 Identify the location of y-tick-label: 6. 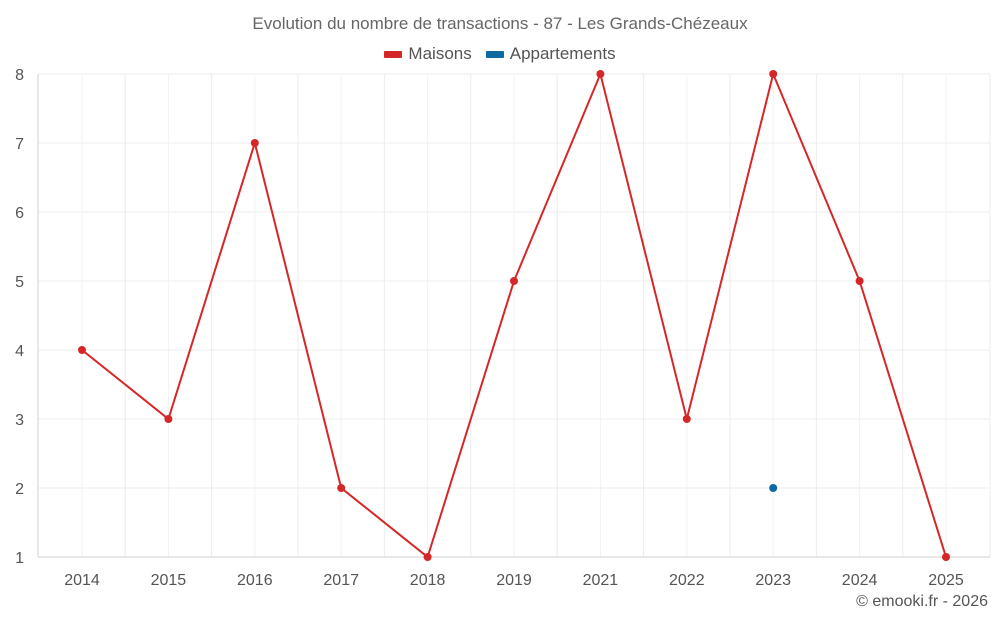
(19, 213).